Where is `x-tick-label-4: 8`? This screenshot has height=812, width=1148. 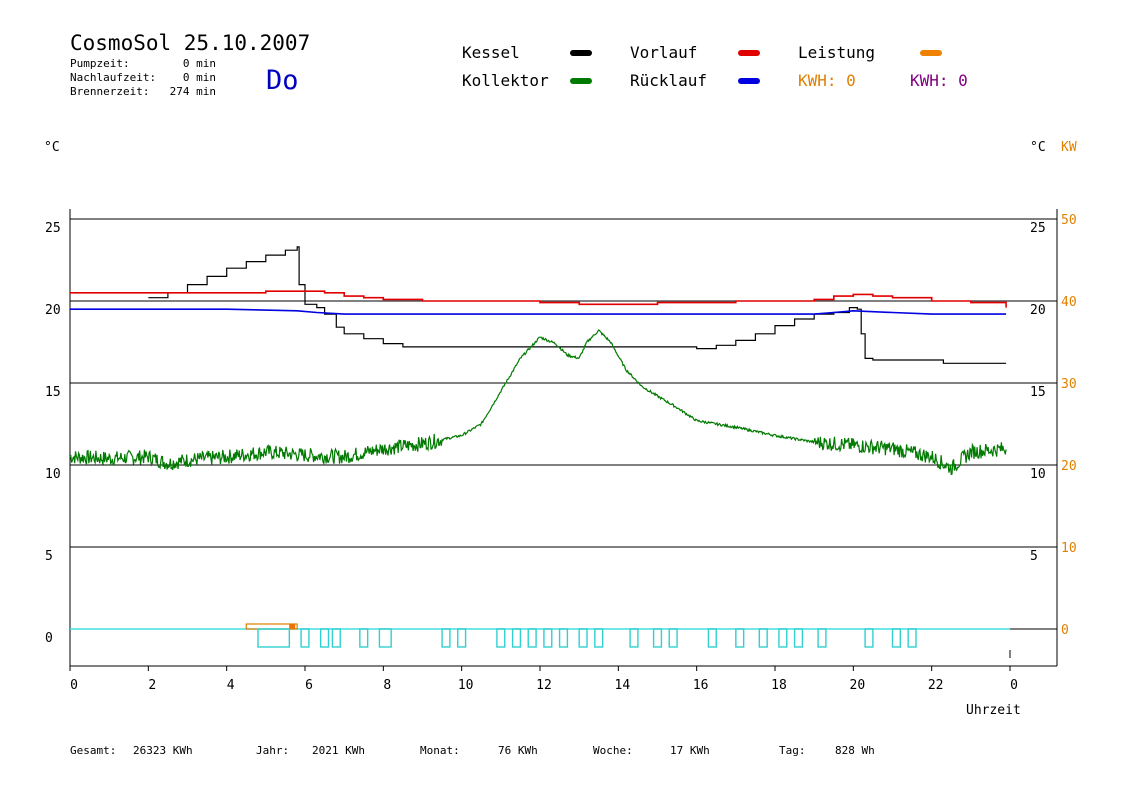 x-tick-label-4: 8 is located at coordinates (387, 685).